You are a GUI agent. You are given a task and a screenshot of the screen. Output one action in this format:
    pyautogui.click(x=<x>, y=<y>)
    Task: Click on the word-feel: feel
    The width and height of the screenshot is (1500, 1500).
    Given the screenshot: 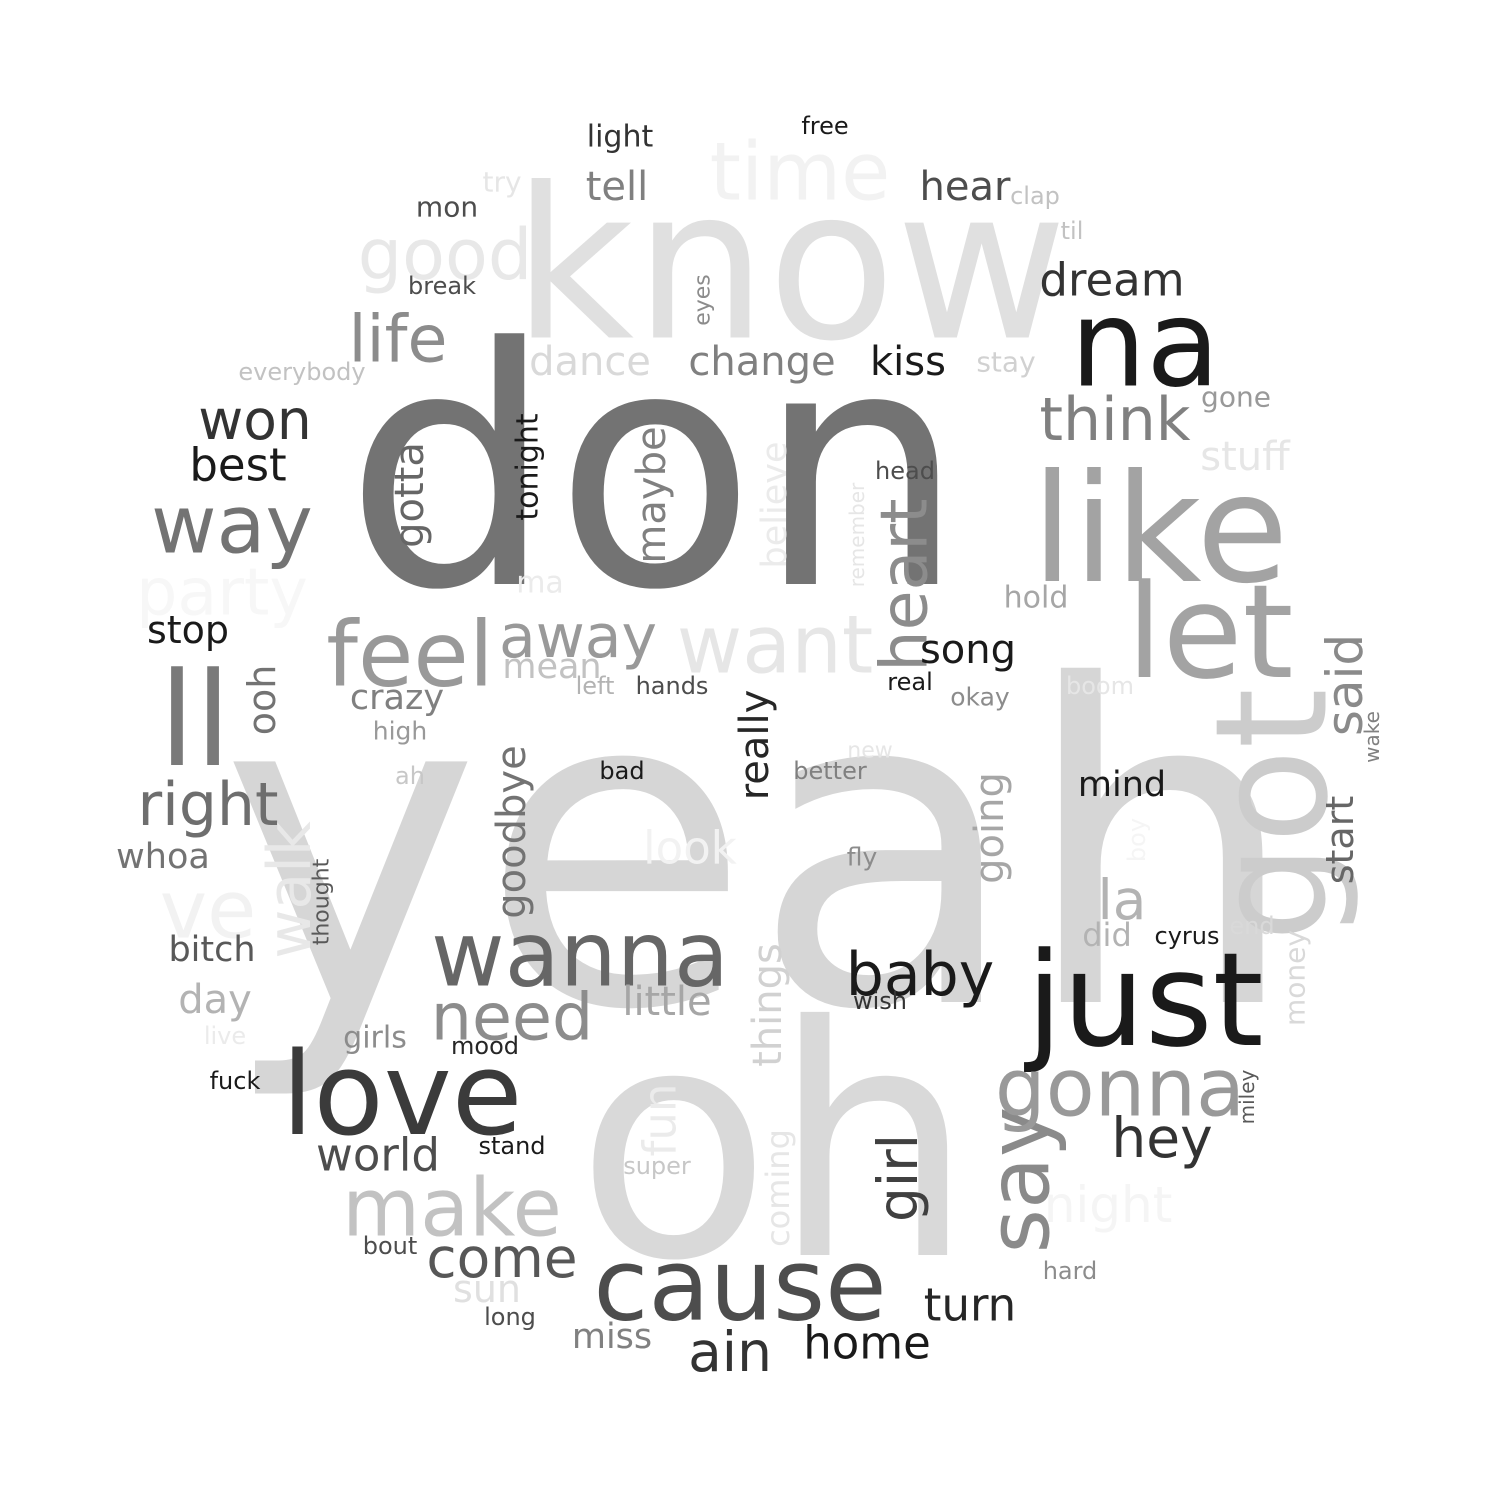 What is the action you would take?
    pyautogui.click(x=409, y=655)
    